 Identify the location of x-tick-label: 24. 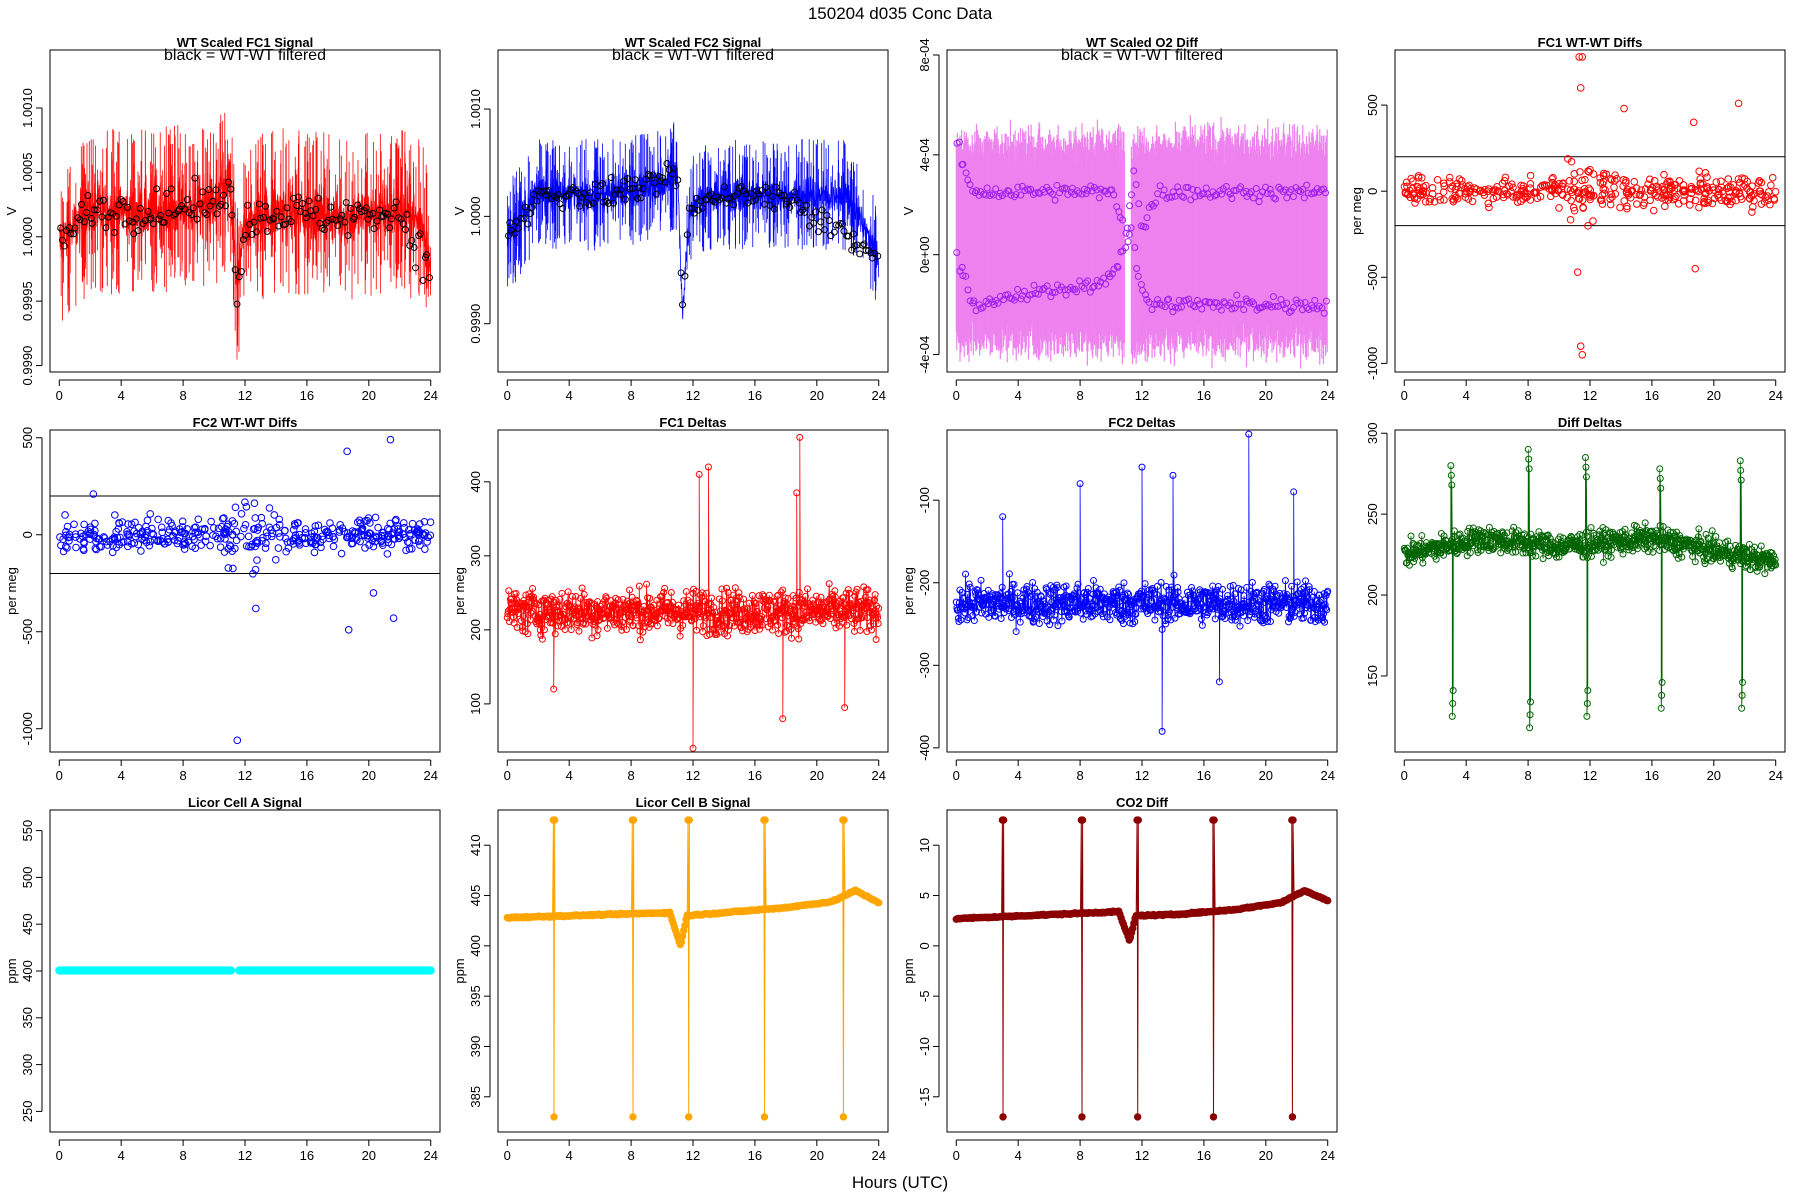
(430, 775).